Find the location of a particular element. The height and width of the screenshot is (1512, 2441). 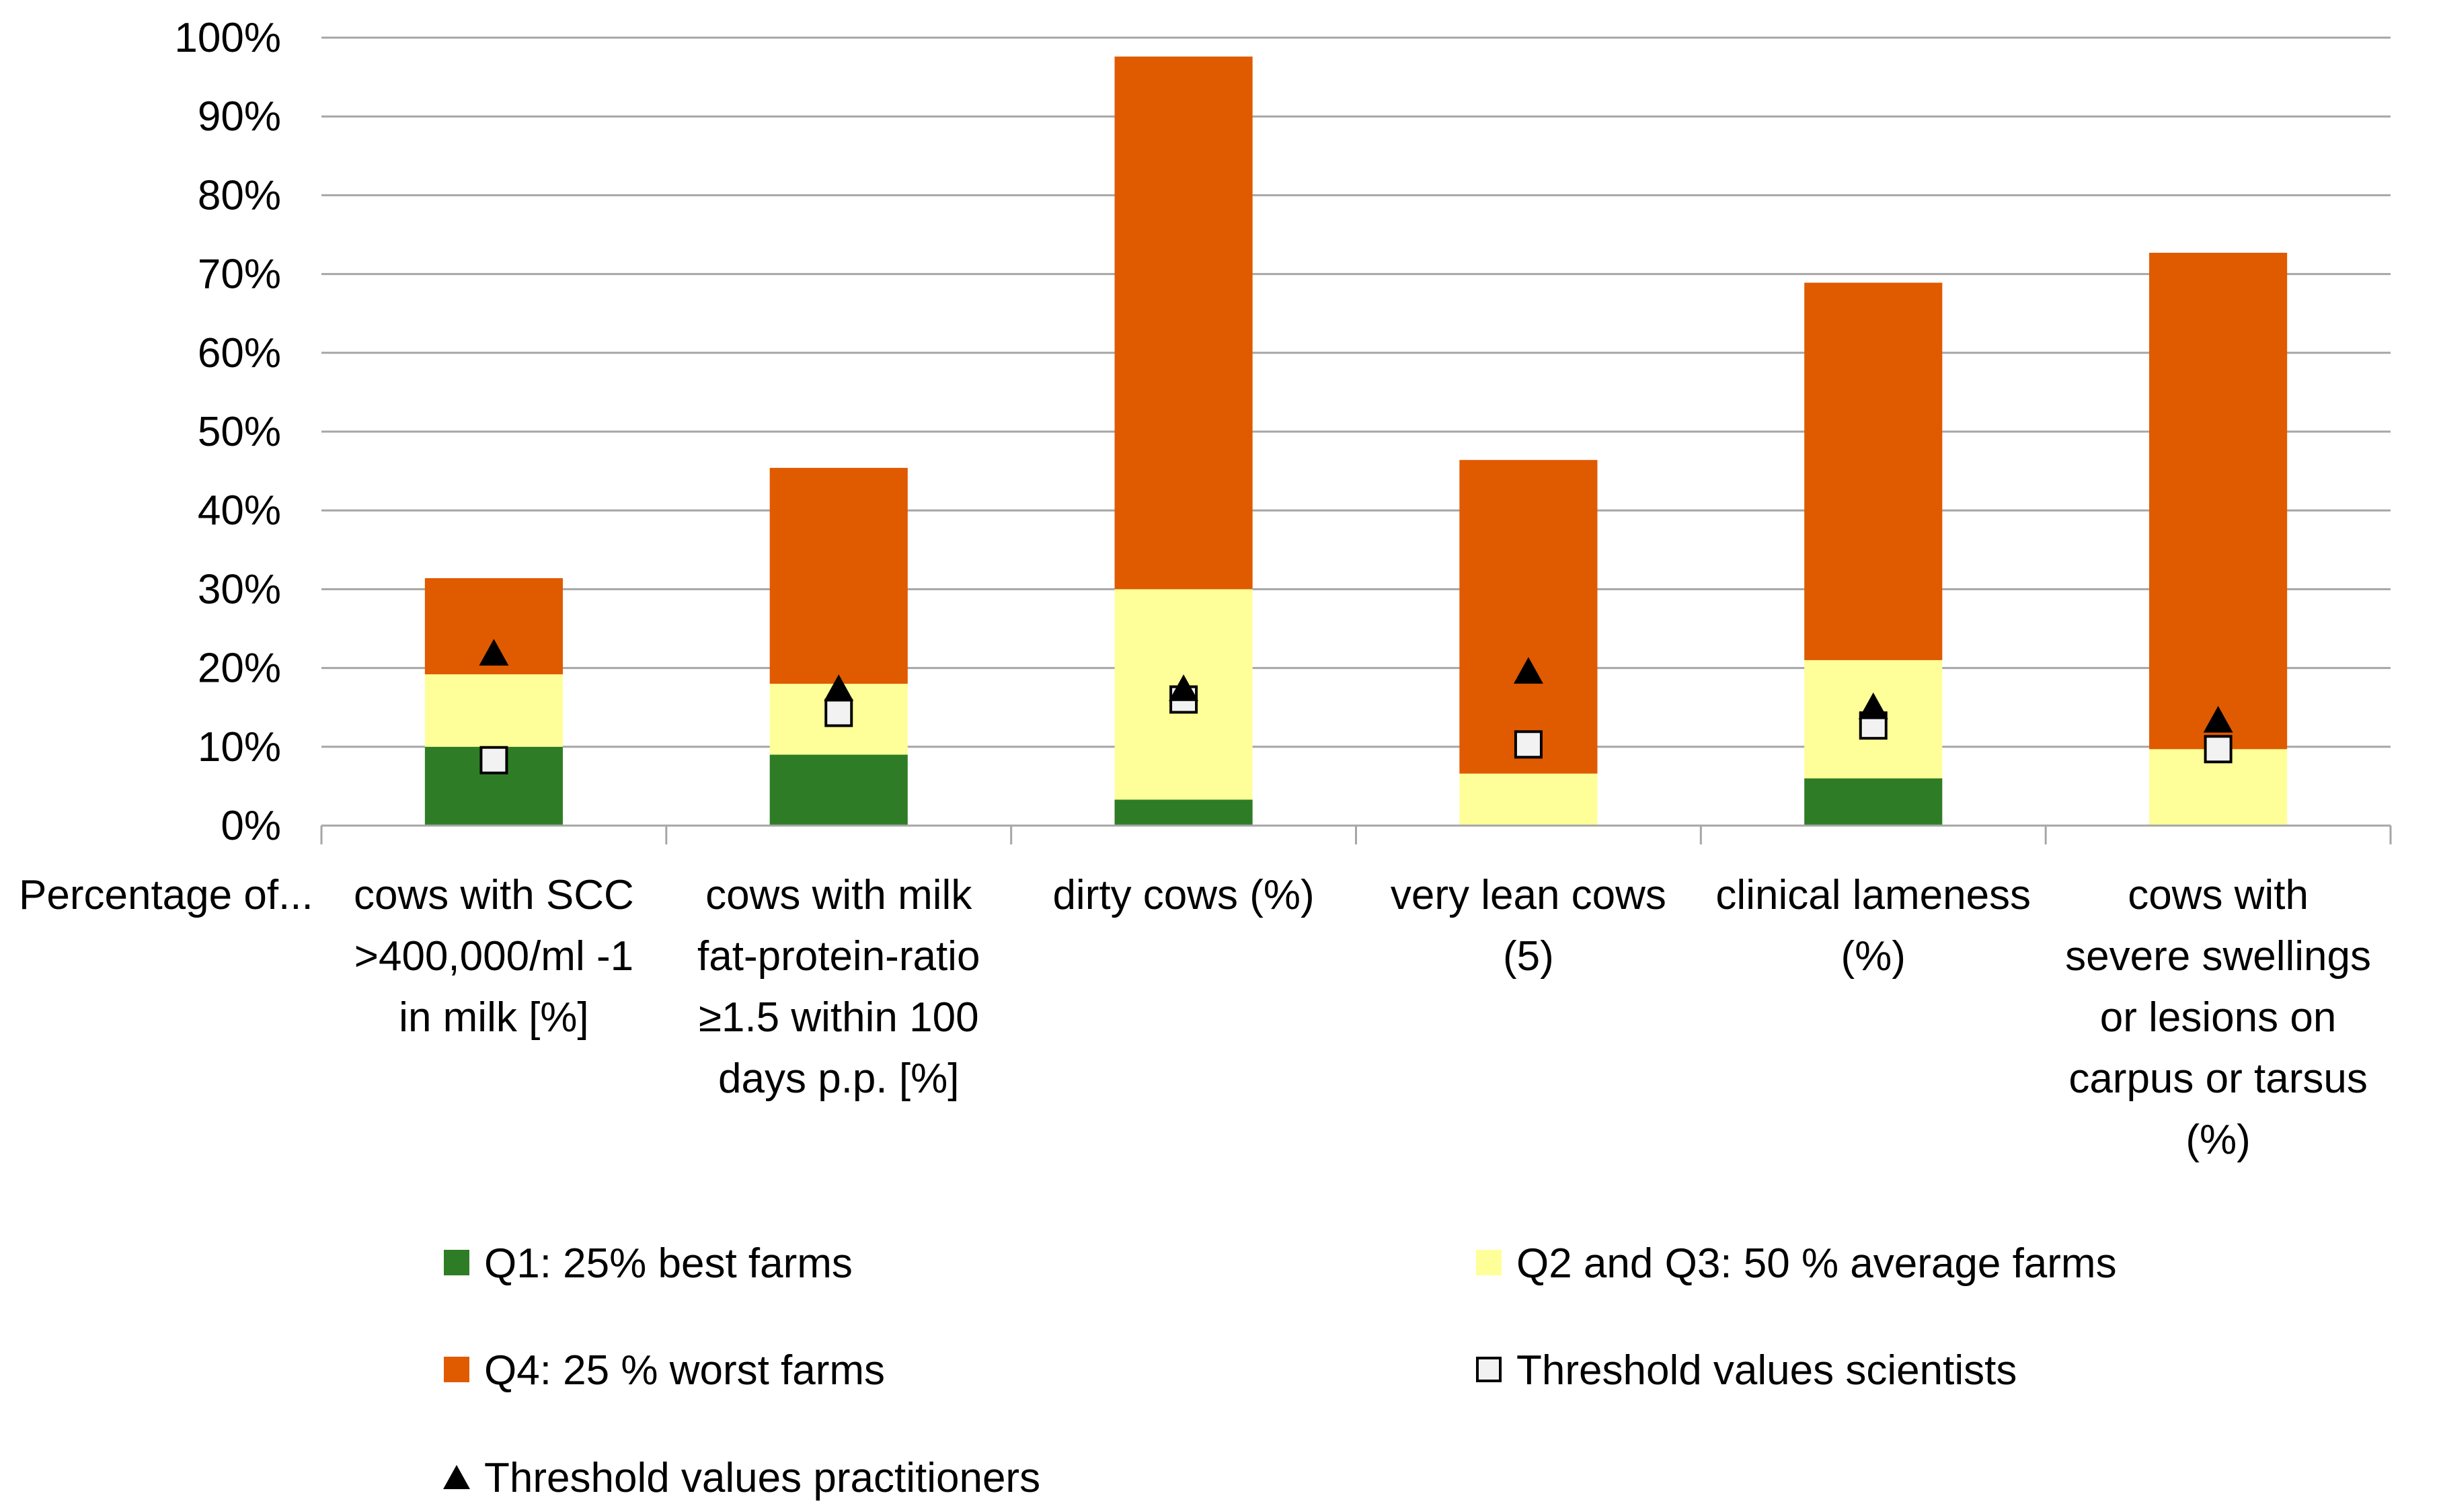

category-label-line: very lean cows is located at coordinates (1528, 895).